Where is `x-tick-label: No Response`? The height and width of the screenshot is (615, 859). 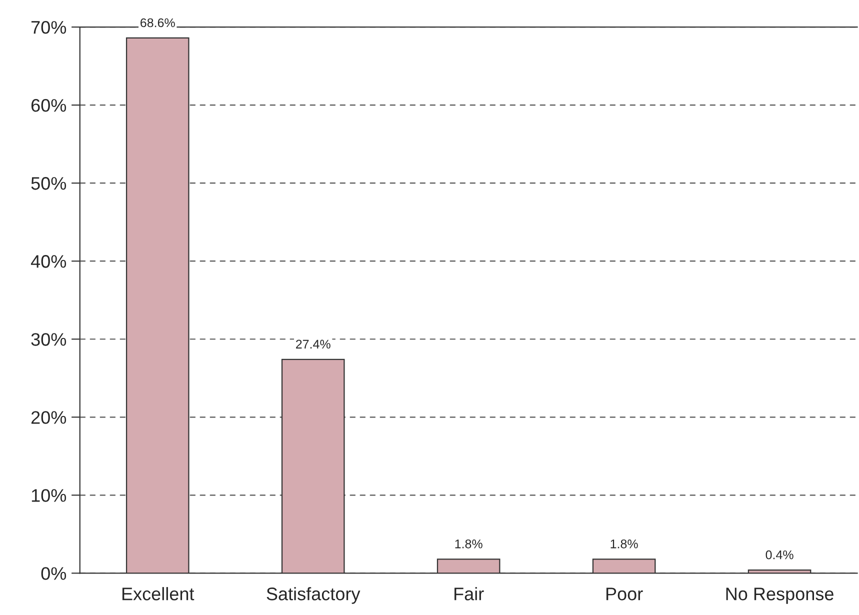 x-tick-label: No Response is located at coordinates (780, 596).